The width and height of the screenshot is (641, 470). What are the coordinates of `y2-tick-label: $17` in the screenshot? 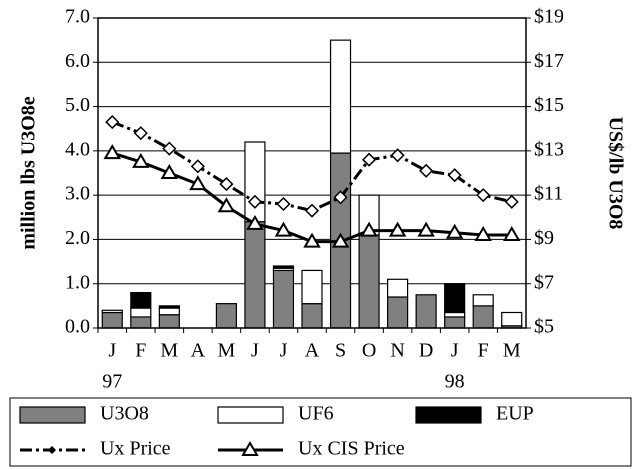 It's located at (549, 61).